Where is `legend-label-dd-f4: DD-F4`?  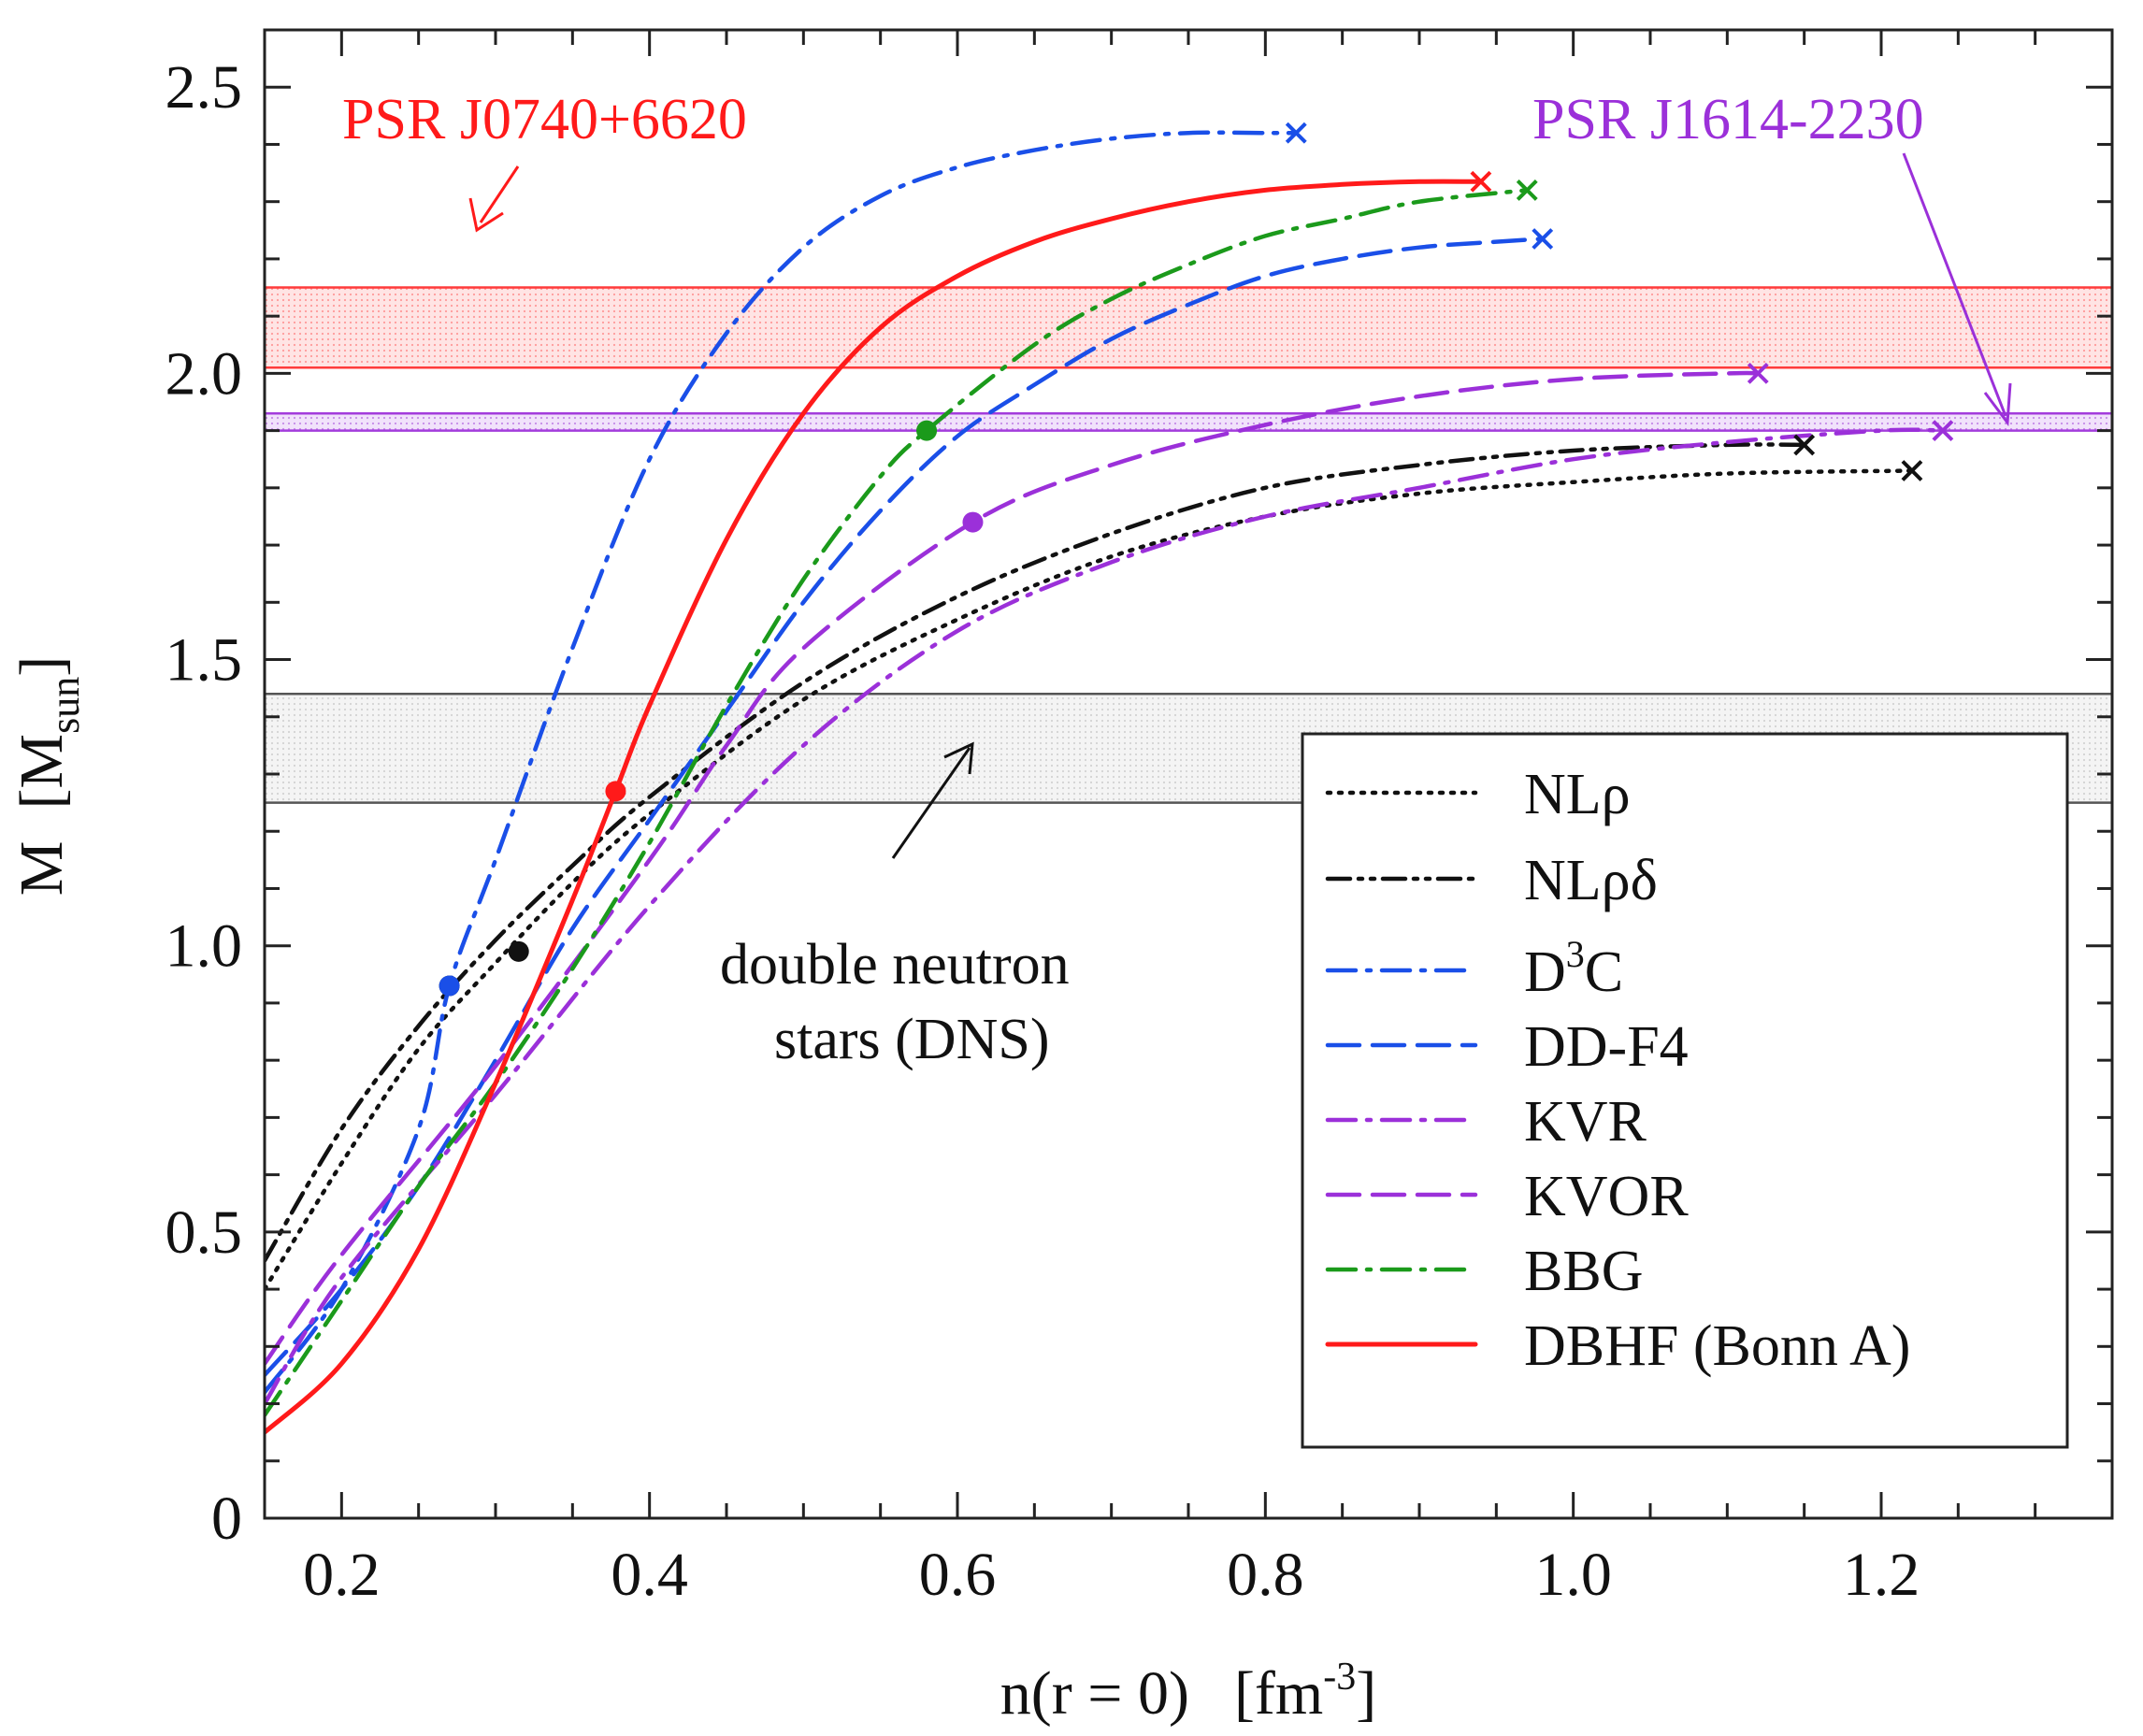
legend-label-dd-f4: DD-F4 is located at coordinates (1606, 1047).